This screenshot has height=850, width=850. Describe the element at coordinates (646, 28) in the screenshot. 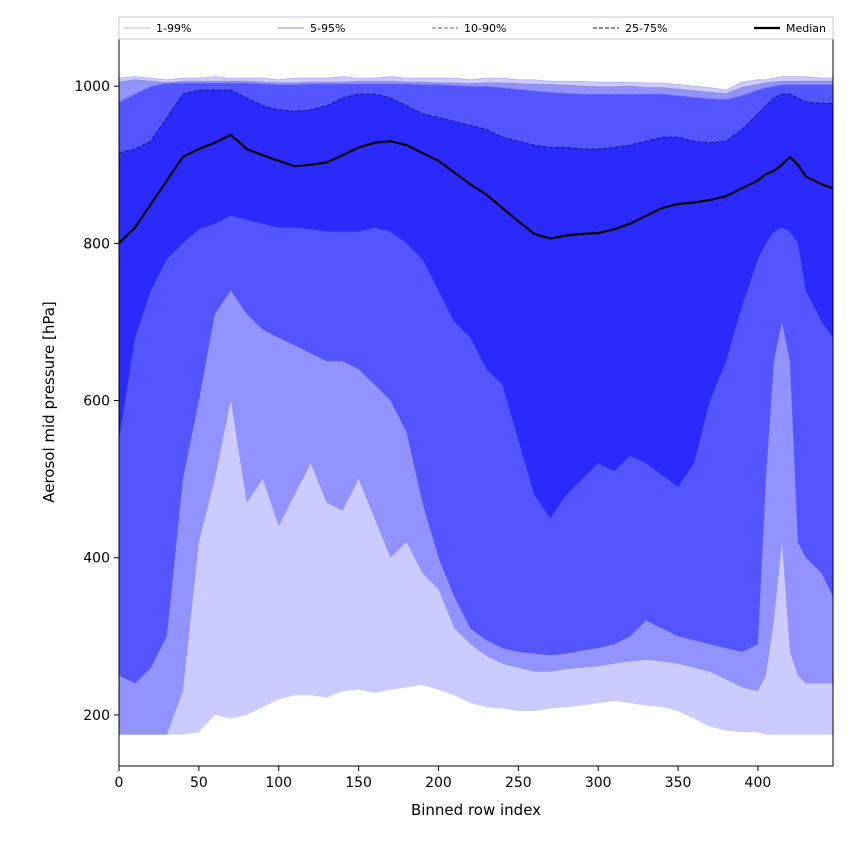

I see `legend-label: 25-75%` at that location.